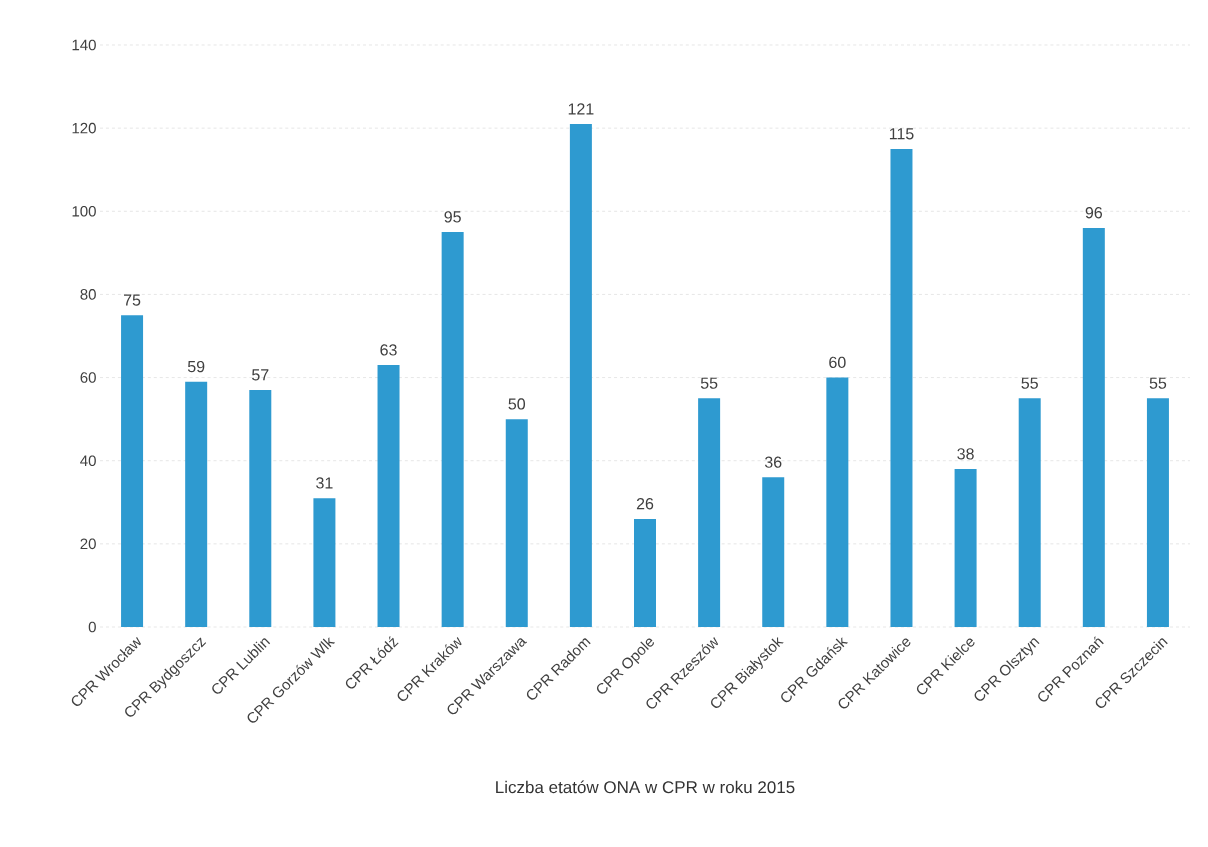 This screenshot has height=847, width=1208. Describe the element at coordinates (88, 461) in the screenshot. I see `y-tick-label: 40` at that location.